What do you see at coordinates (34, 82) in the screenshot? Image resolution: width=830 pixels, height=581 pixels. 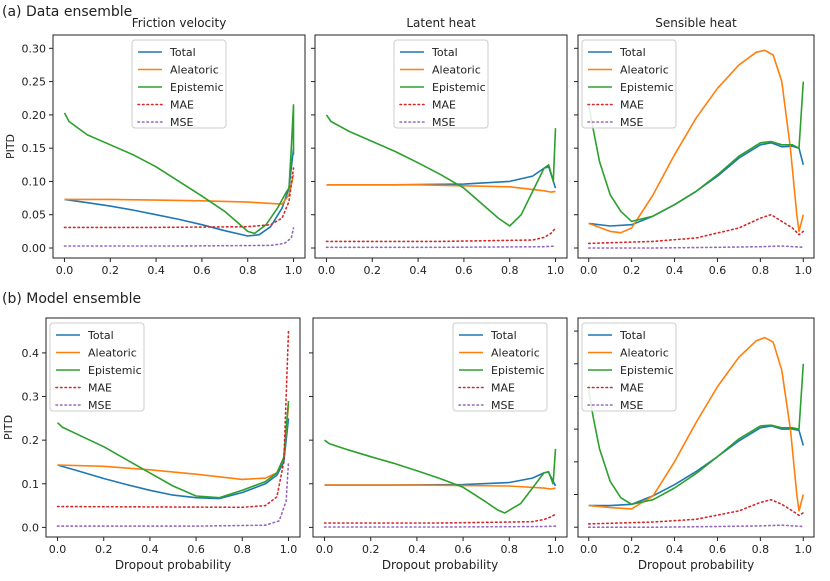 I see `y-tick-label: 0.25` at bounding box center [34, 82].